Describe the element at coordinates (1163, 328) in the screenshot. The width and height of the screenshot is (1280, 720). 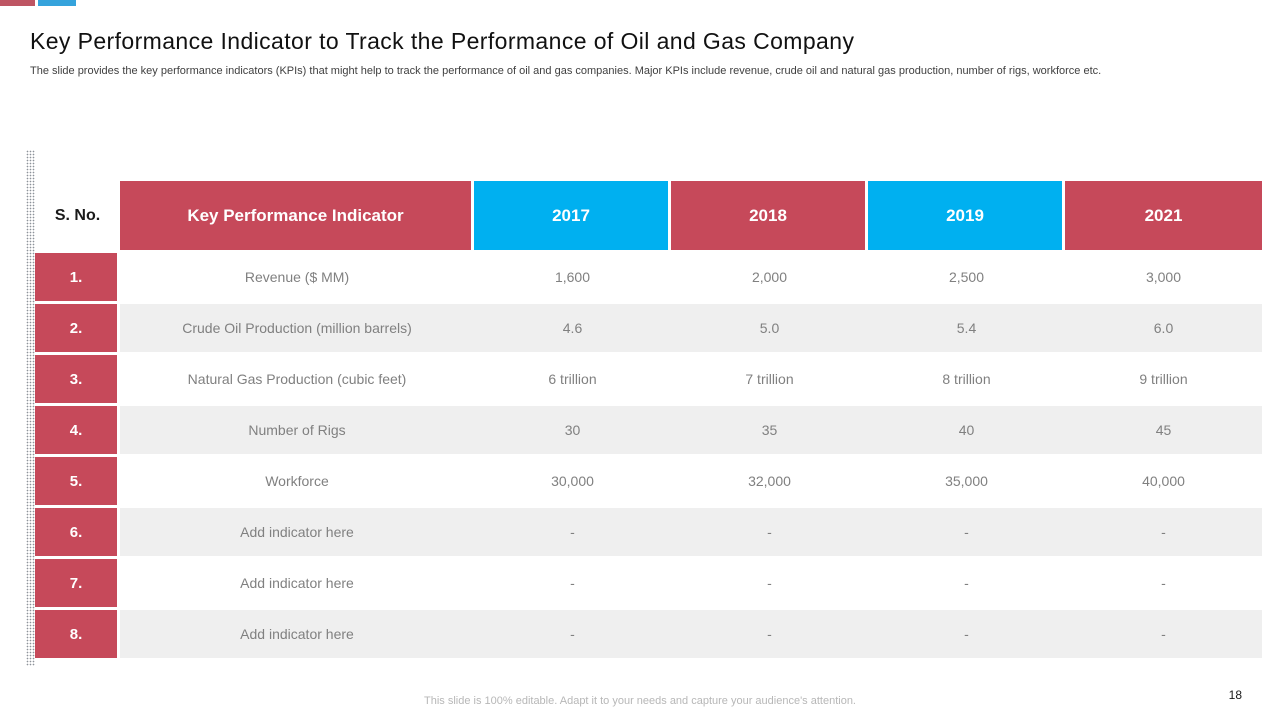
I see `value-cell: 6.0` at that location.